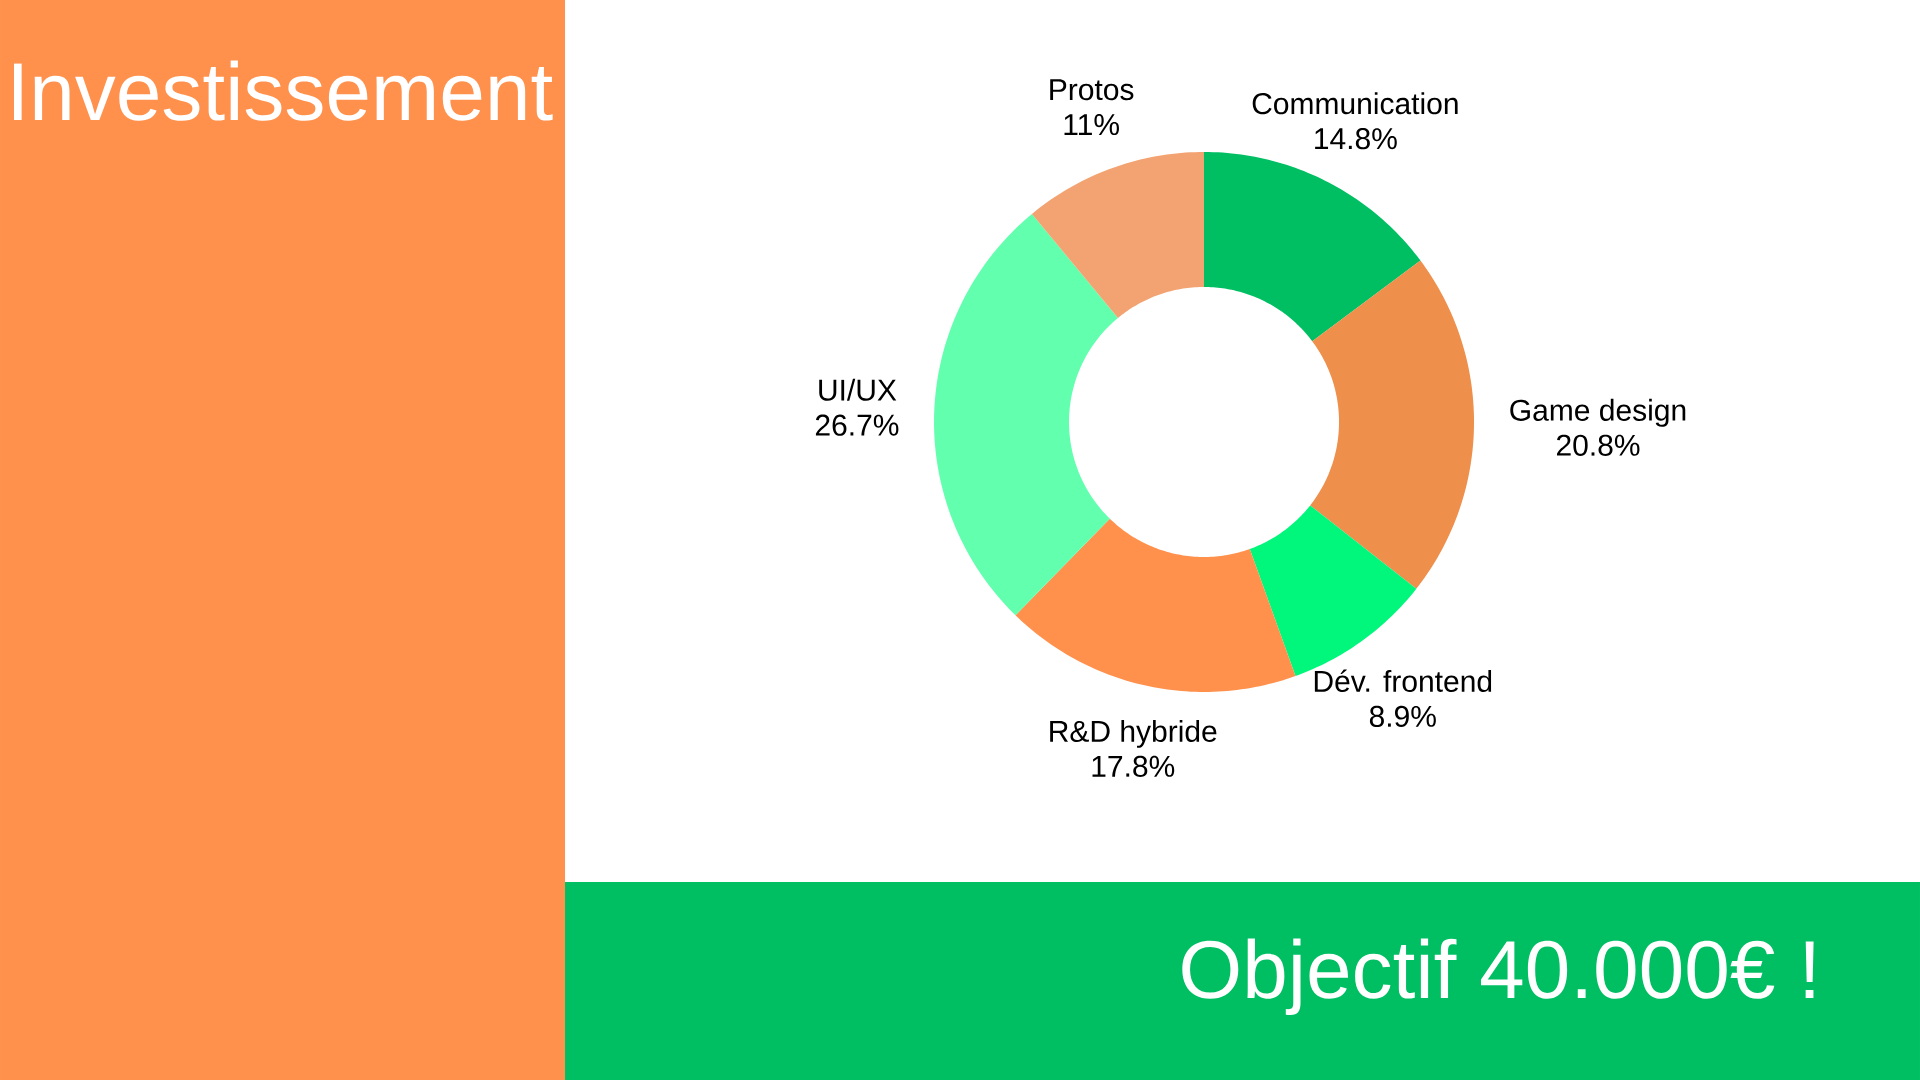 The height and width of the screenshot is (1080, 1920). Describe the element at coordinates (1498, 976) in the screenshot. I see `text: Objectif 40.000€ !` at that location.